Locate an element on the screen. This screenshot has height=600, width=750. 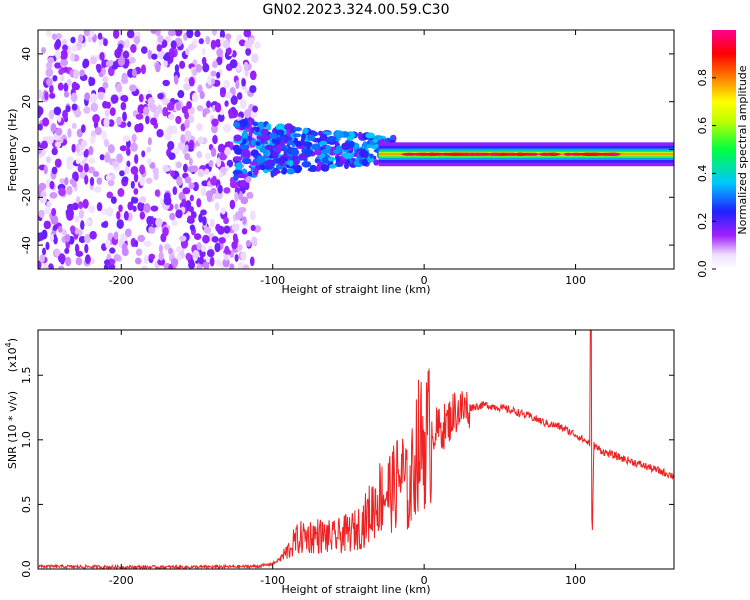
x-tick-label: 100 is located at coordinates (575, 580).